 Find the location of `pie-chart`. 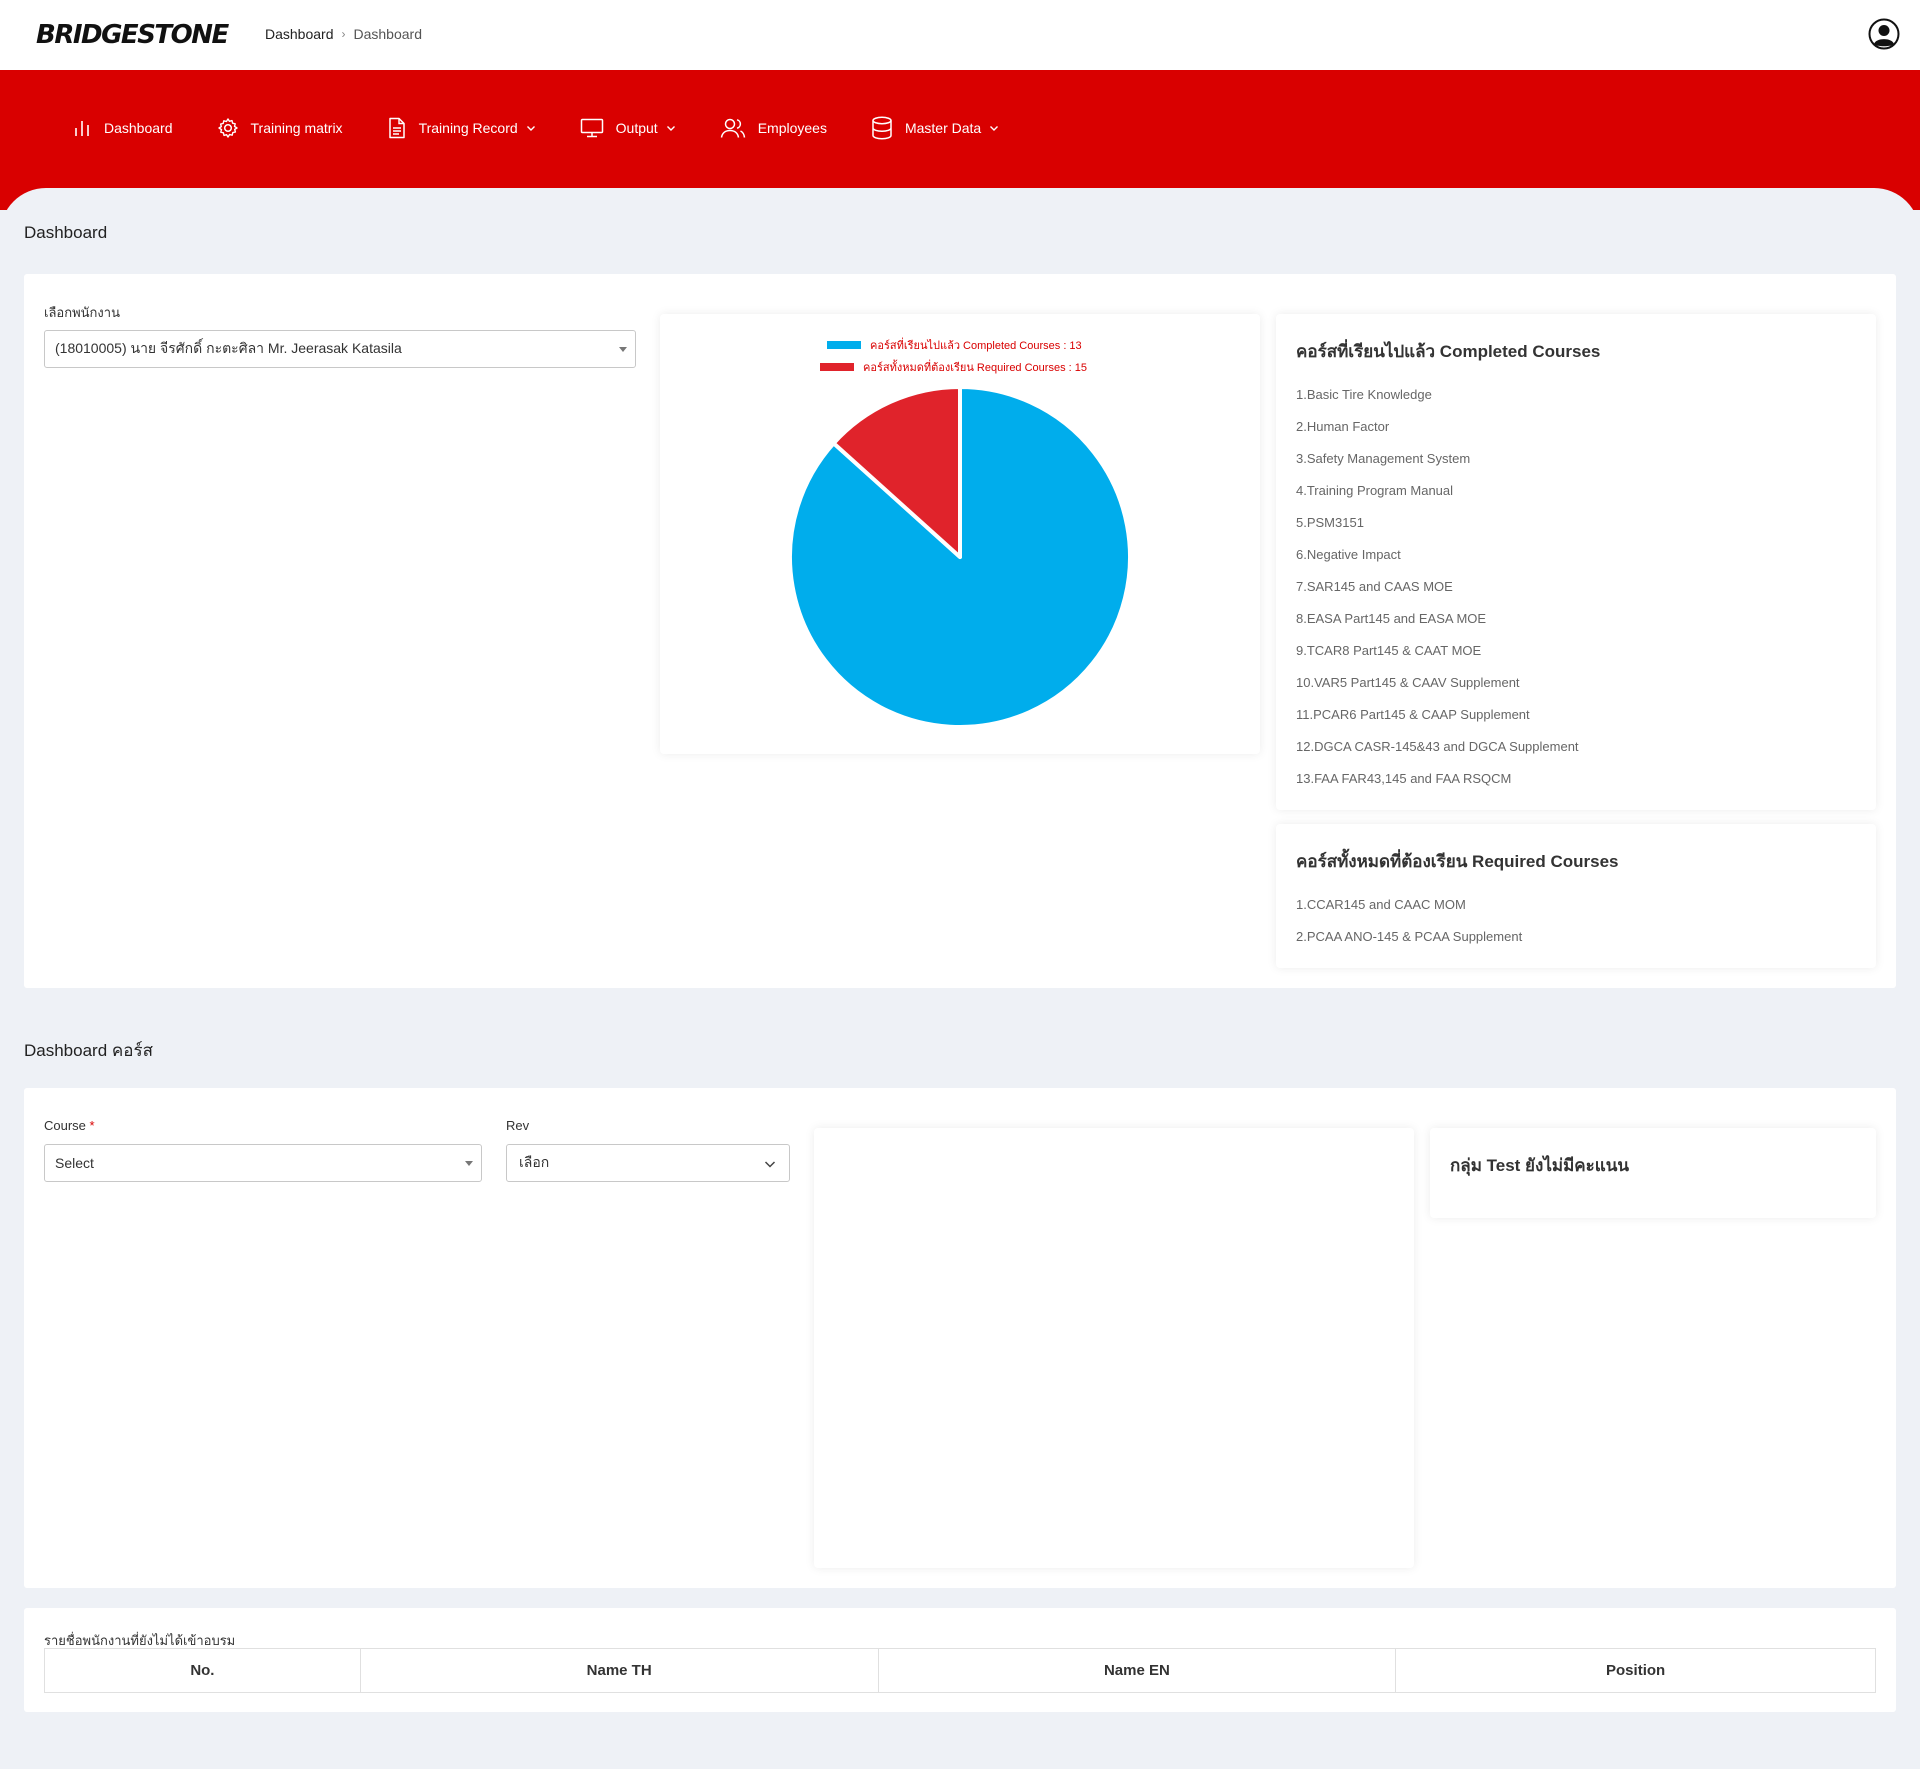

pie-chart is located at coordinates (960, 557).